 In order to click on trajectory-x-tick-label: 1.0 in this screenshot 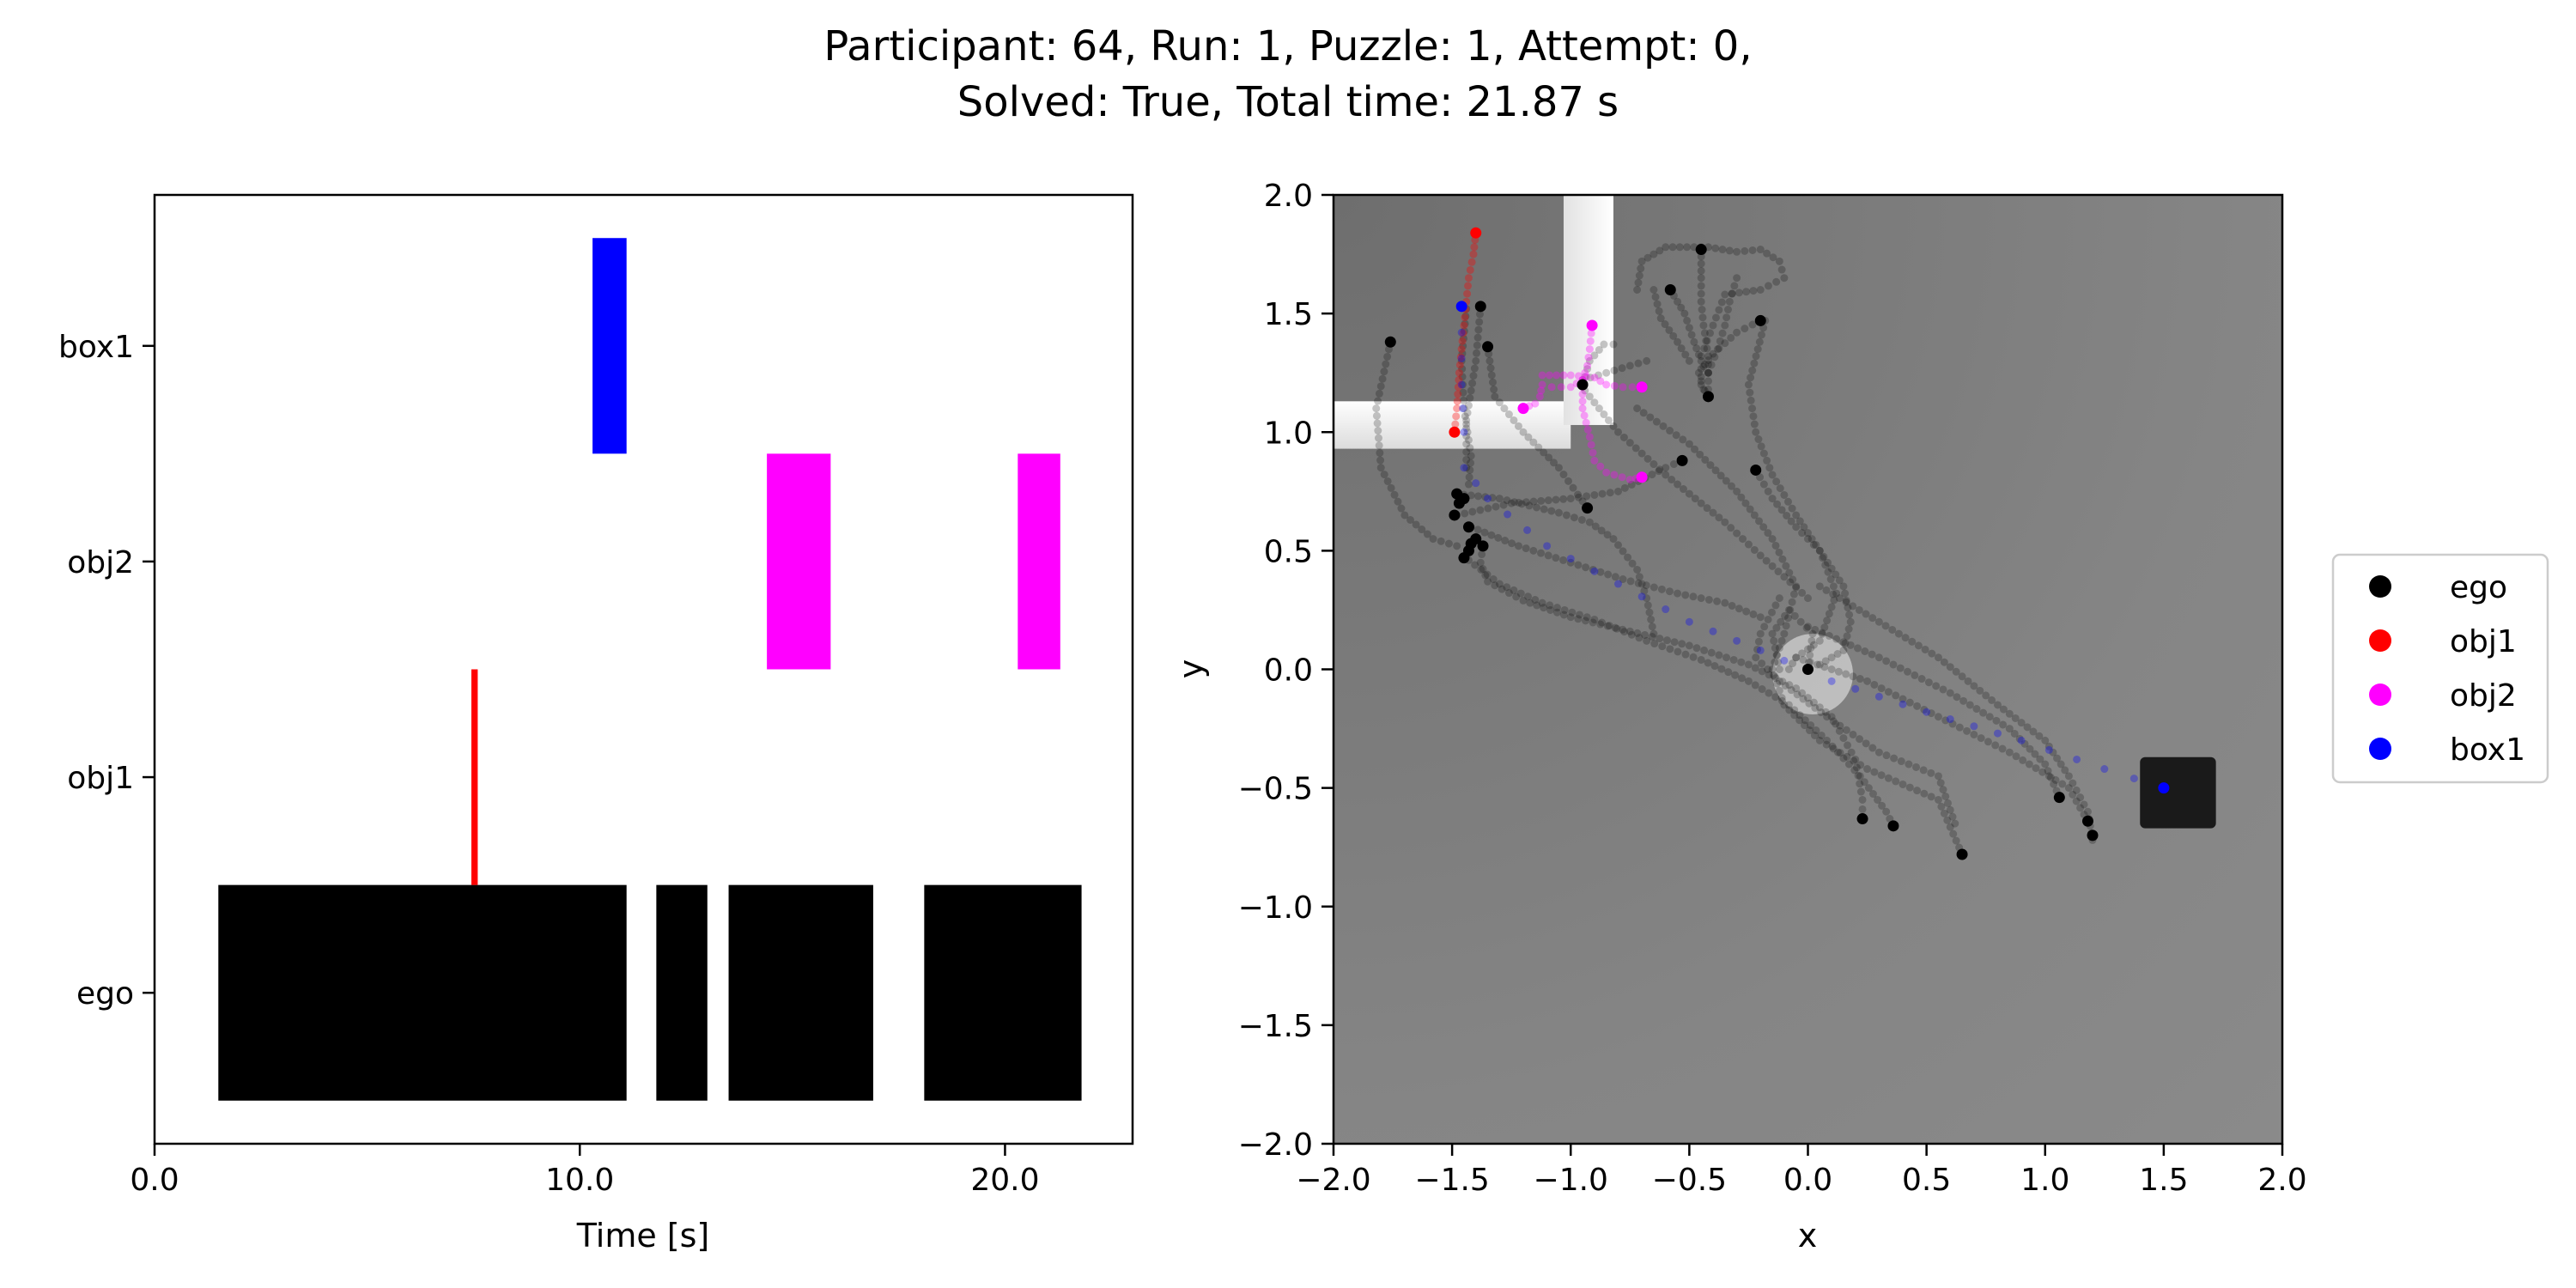, I will do `click(2045, 1180)`.